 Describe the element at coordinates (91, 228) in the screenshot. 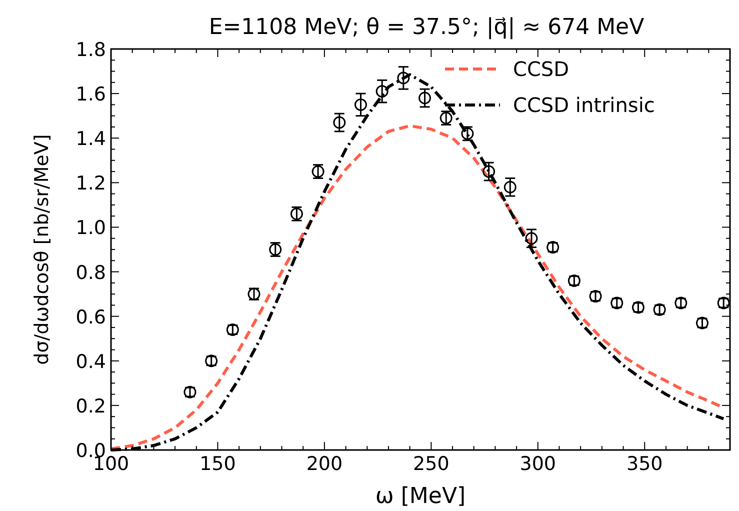

I see `y-tick-label: 1.0` at that location.